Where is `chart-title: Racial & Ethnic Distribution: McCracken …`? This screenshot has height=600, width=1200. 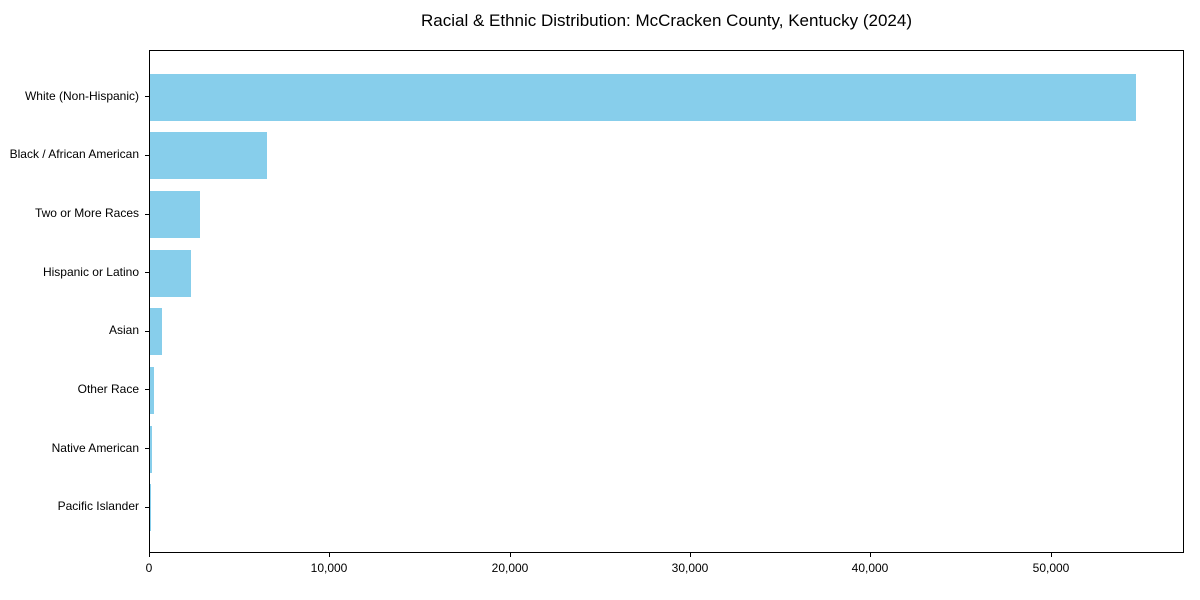 chart-title: Racial & Ethnic Distribution: McCracken … is located at coordinates (666, 20).